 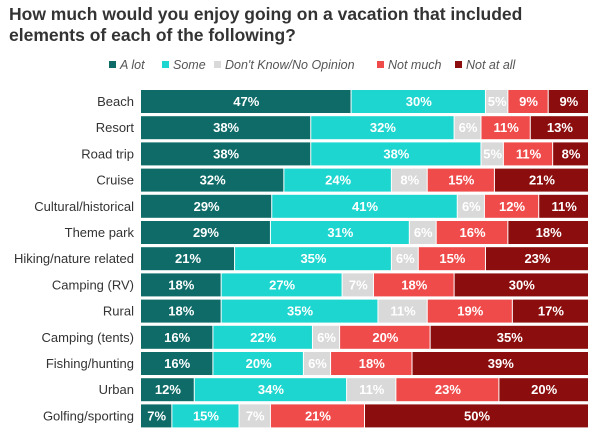 I want to click on data-label: 20%, so click(x=385, y=337).